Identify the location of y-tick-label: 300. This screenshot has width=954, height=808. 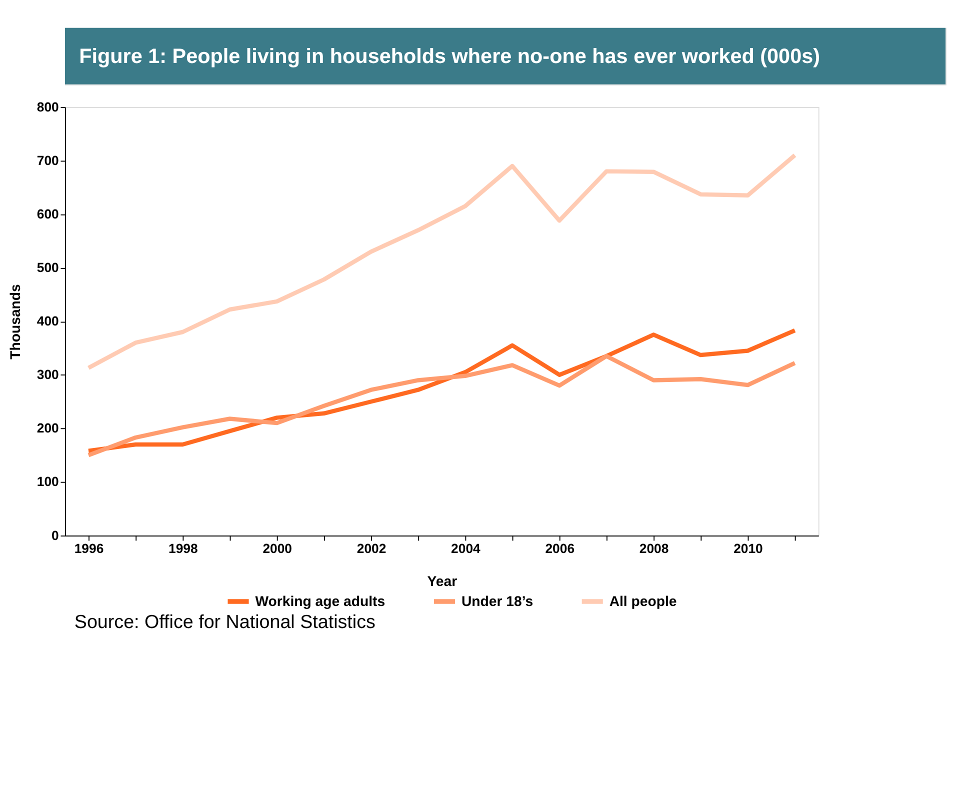
(47, 374).